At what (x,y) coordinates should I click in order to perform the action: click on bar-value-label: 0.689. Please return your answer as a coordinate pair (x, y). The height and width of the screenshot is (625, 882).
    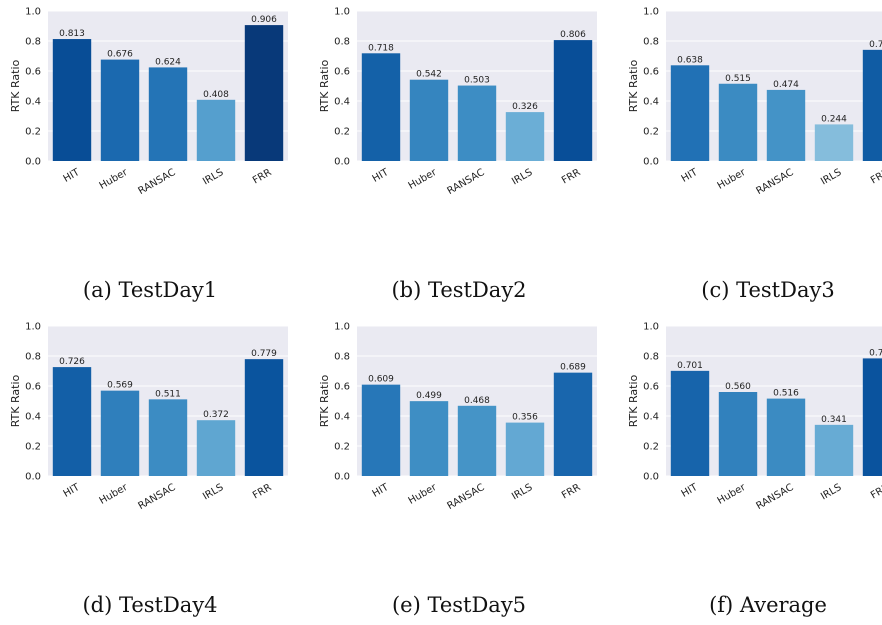
    Looking at the image, I should click on (573, 368).